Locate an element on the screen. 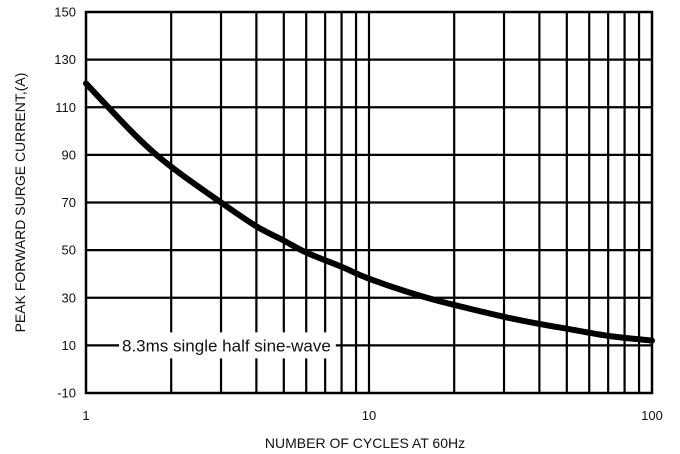  y-tick-label: 30 is located at coordinates (69, 297).